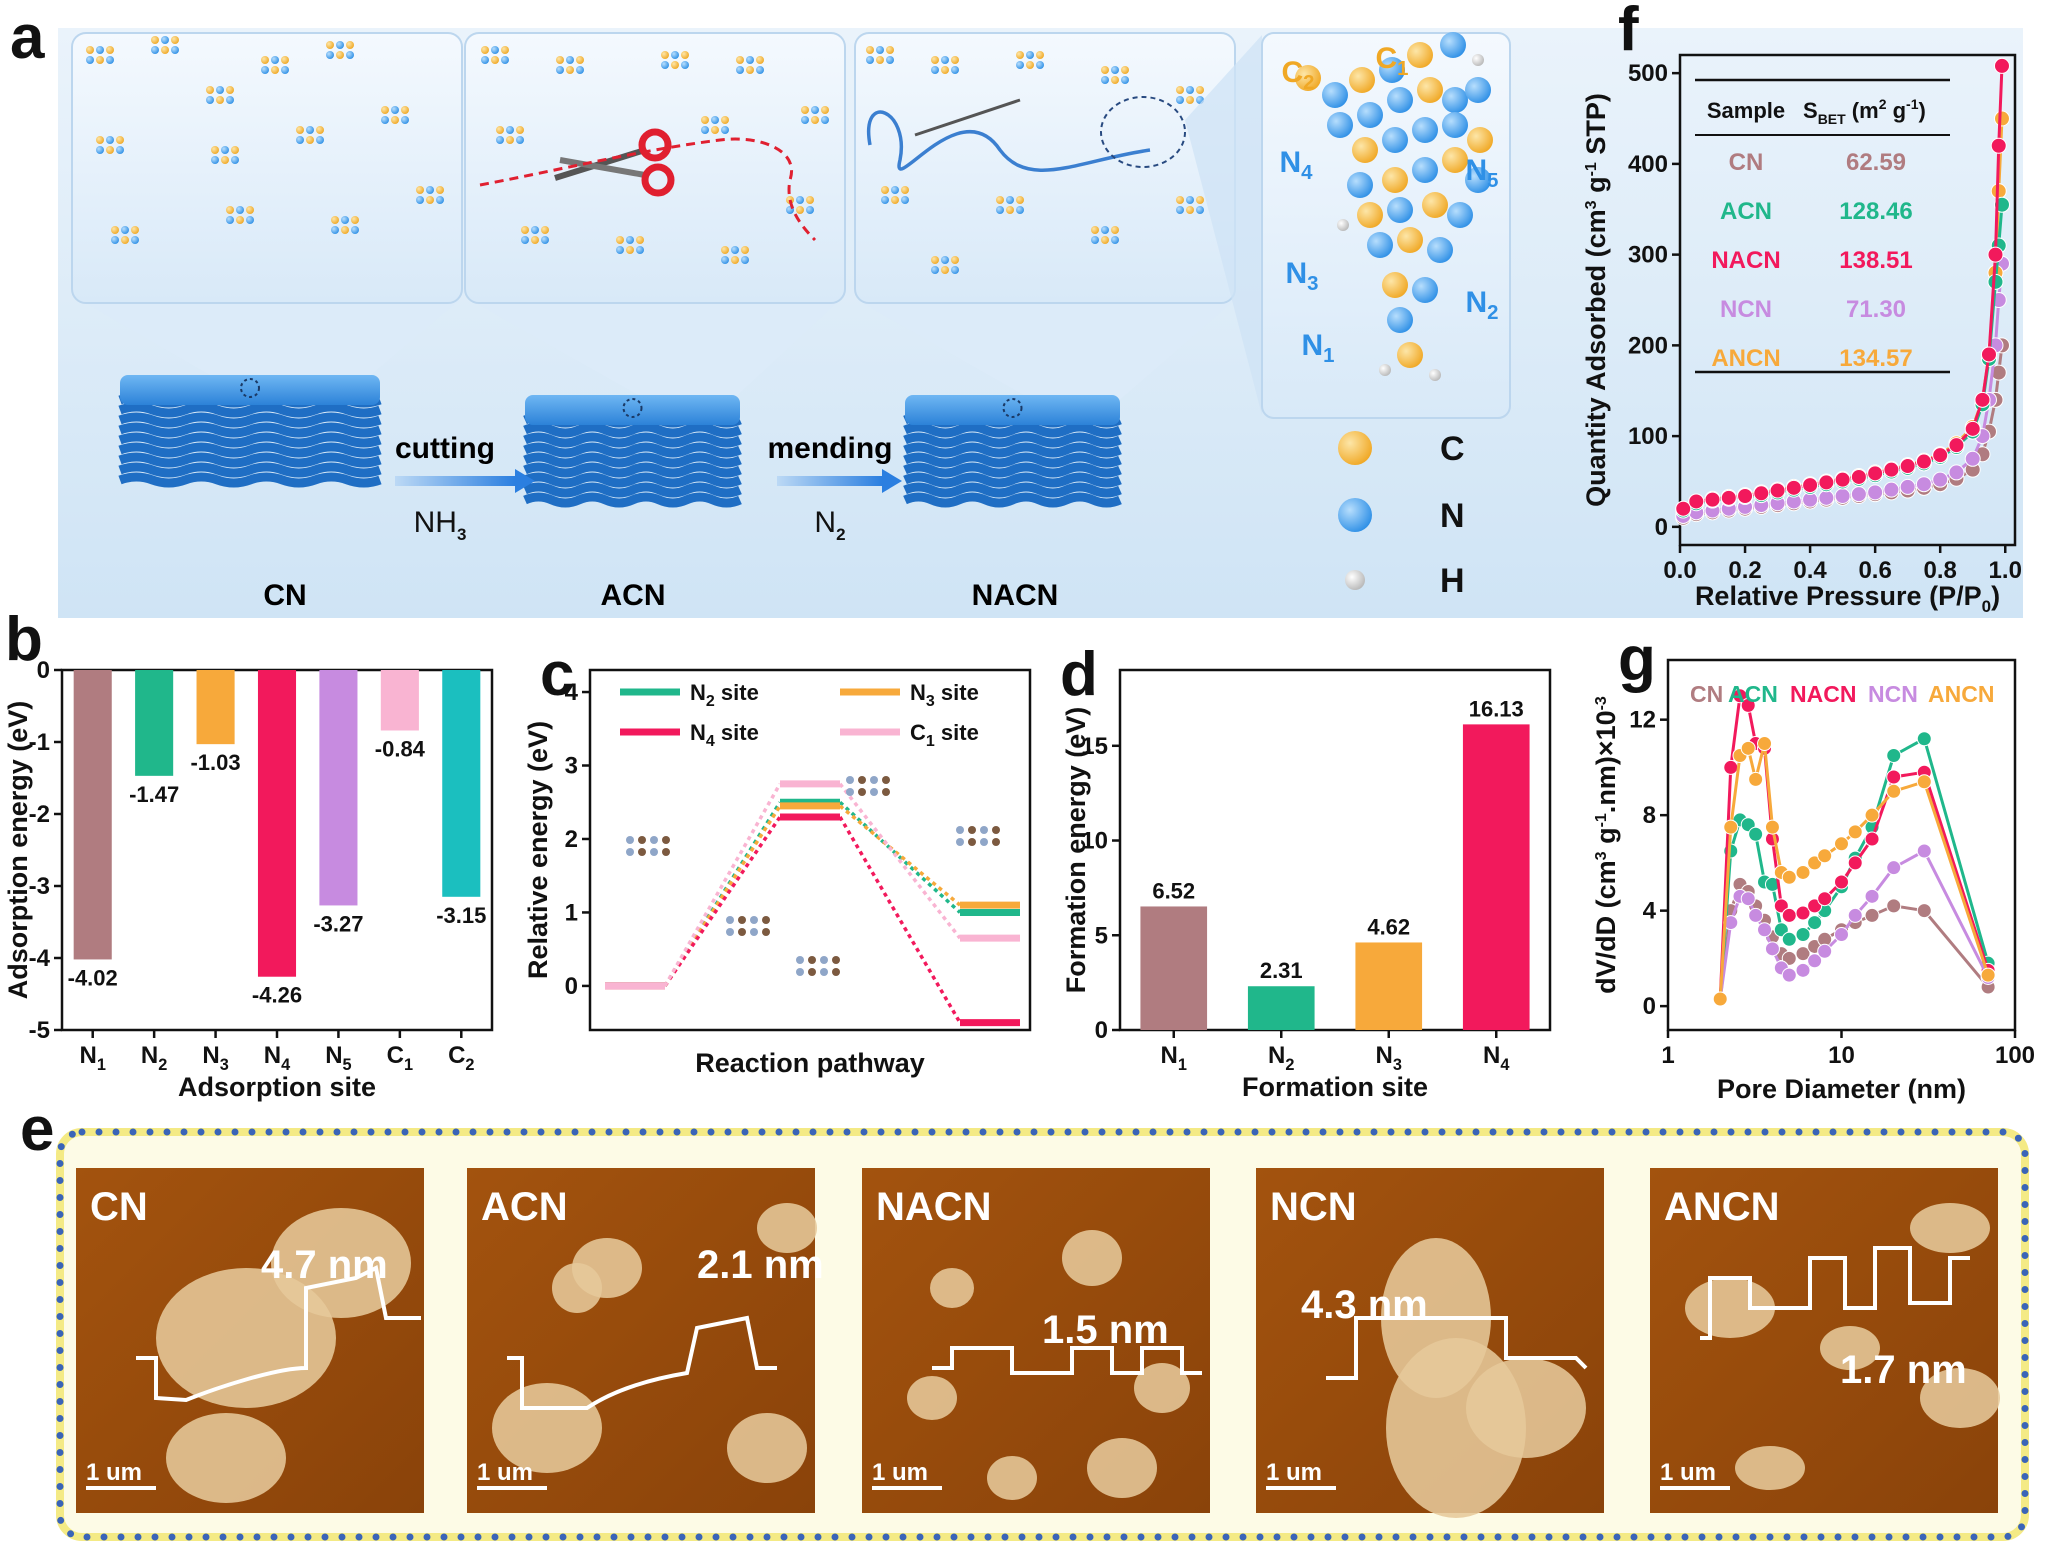  What do you see at coordinates (918, 732) in the screenshot?
I see `legend-main: C` at bounding box center [918, 732].